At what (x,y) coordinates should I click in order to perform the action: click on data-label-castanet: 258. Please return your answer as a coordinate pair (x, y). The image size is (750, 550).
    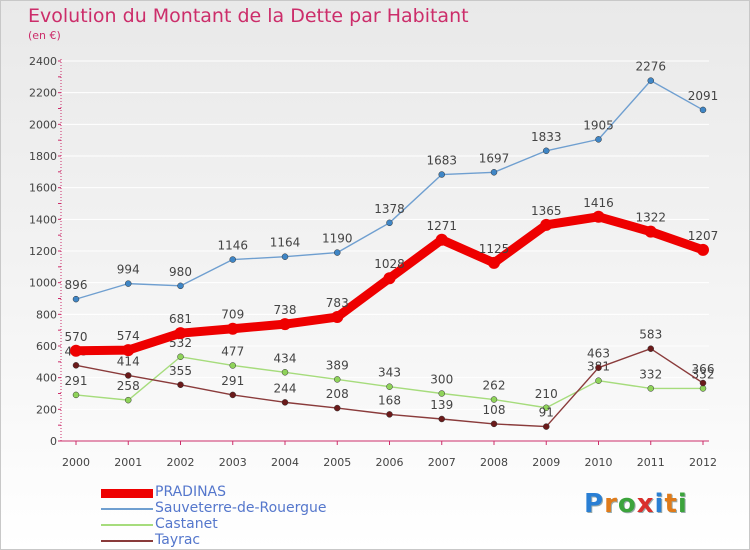
    Looking at the image, I should click on (128, 386).